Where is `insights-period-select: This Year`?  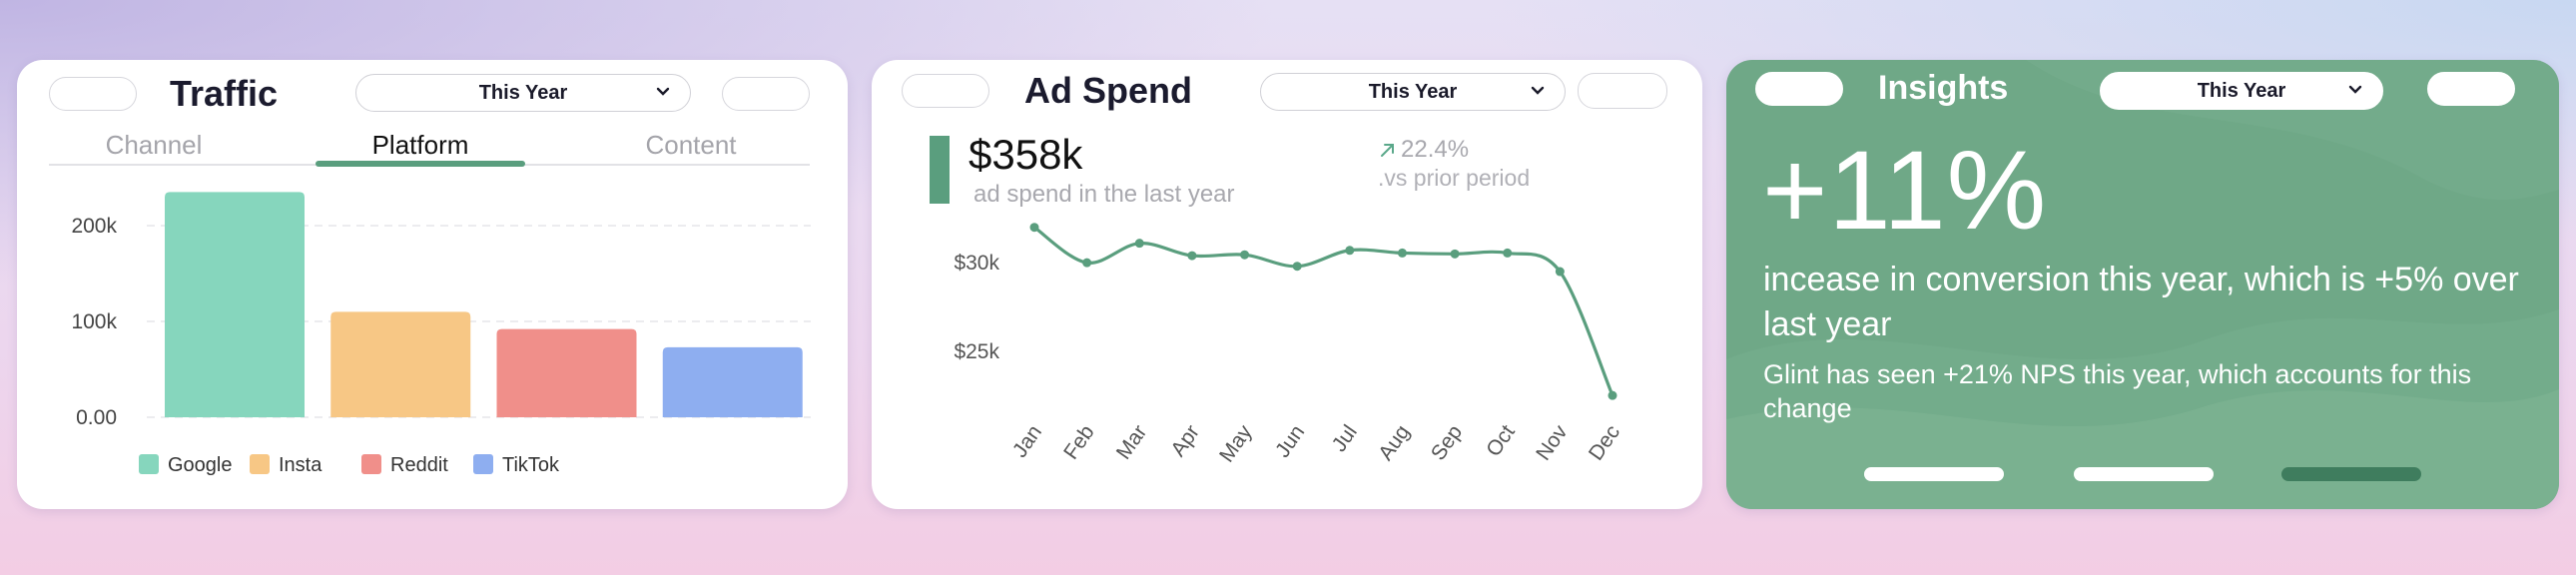
insights-period-select: This Year is located at coordinates (2241, 91).